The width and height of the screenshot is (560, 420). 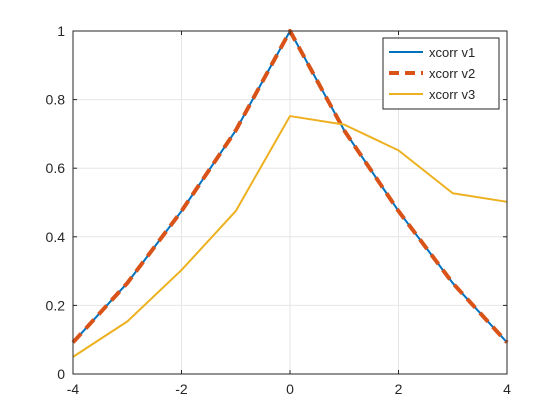 What do you see at coordinates (507, 389) in the screenshot?
I see `x-tick-label: 4` at bounding box center [507, 389].